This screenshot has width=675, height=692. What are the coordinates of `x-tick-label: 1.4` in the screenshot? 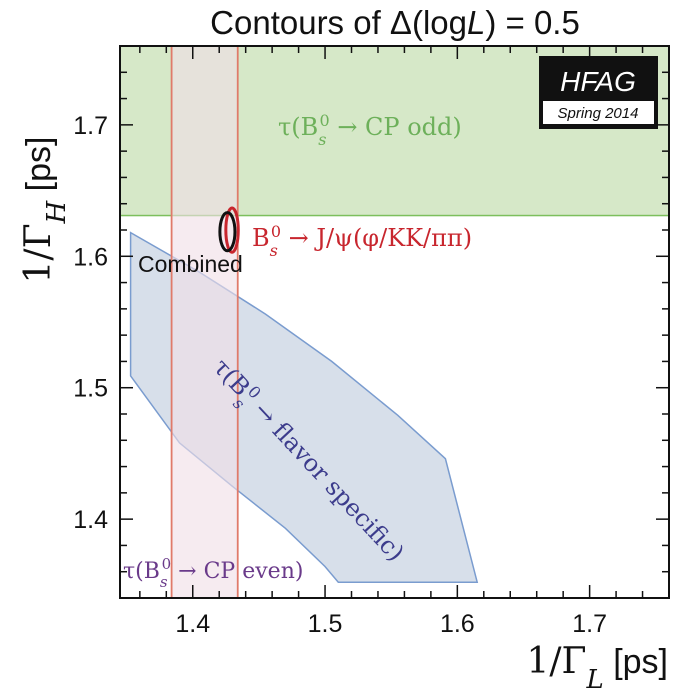 It's located at (192, 624).